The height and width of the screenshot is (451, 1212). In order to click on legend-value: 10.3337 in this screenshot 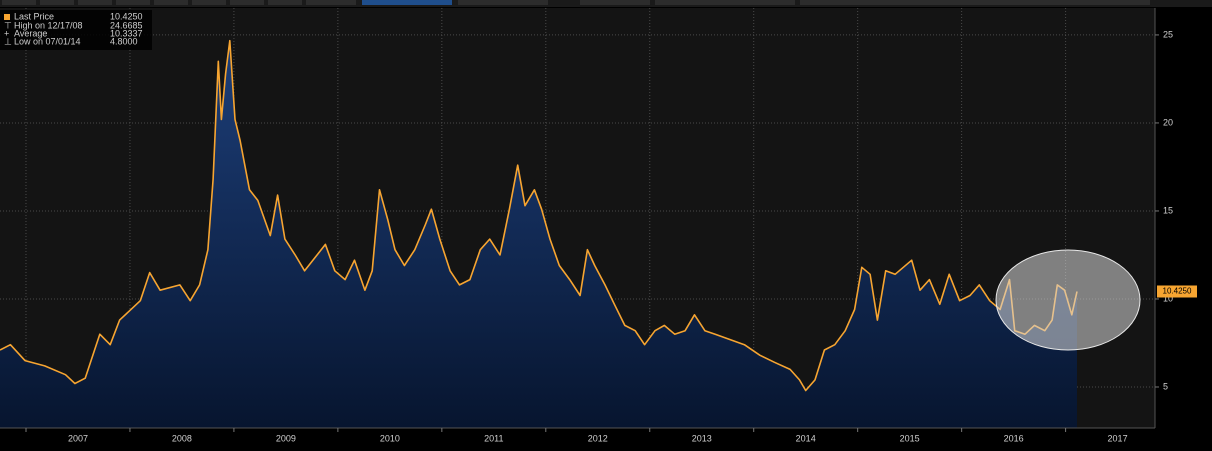, I will do `click(126, 33)`.